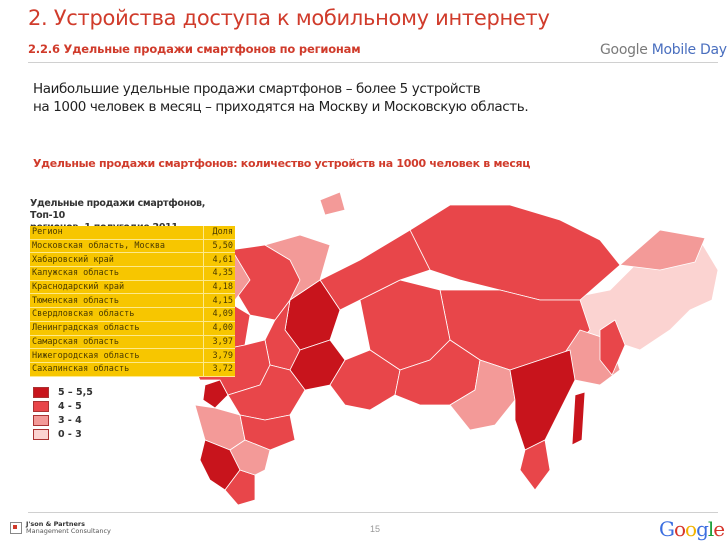 The image size is (728, 546). Describe the element at coordinates (624, 50) in the screenshot. I see `brand-google: Google` at that location.